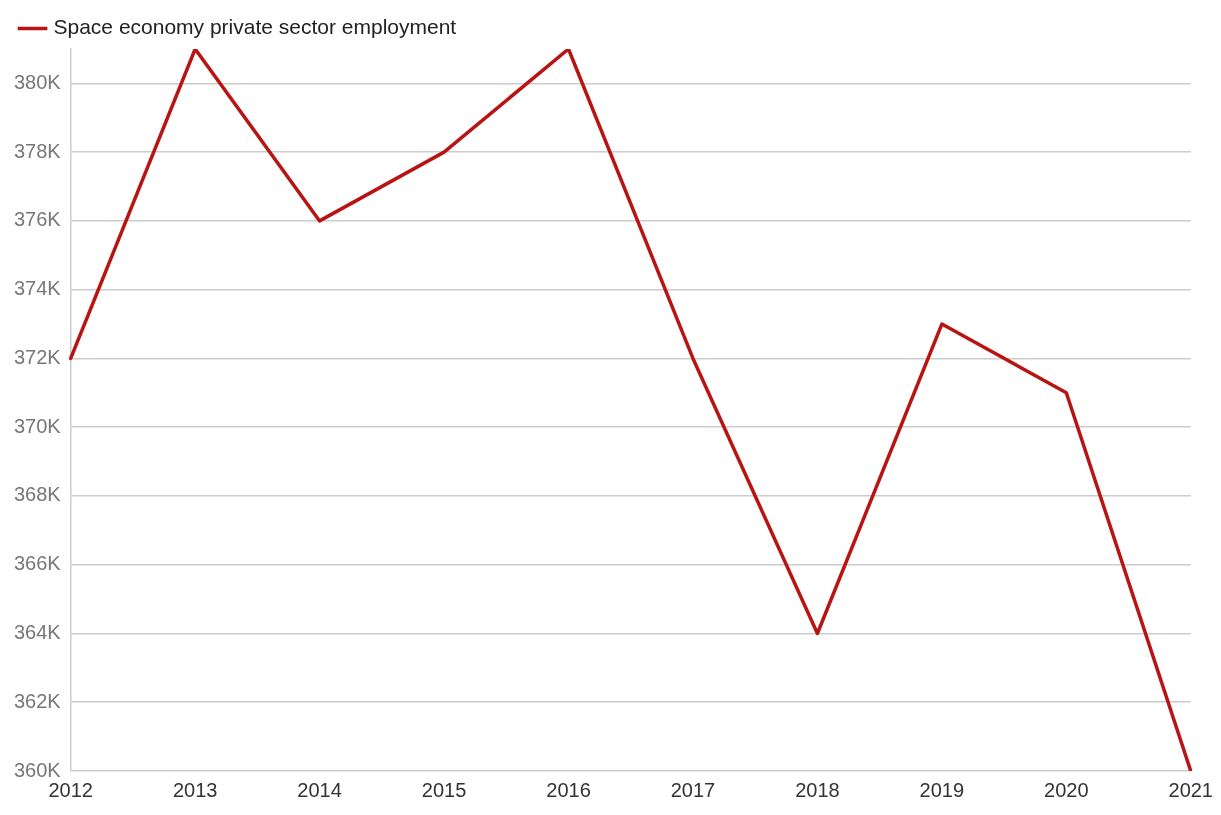 Image resolution: width=1221 pixels, height=815 pixels. Describe the element at coordinates (1190, 789) in the screenshot. I see `x-tick-label: 2021` at that location.